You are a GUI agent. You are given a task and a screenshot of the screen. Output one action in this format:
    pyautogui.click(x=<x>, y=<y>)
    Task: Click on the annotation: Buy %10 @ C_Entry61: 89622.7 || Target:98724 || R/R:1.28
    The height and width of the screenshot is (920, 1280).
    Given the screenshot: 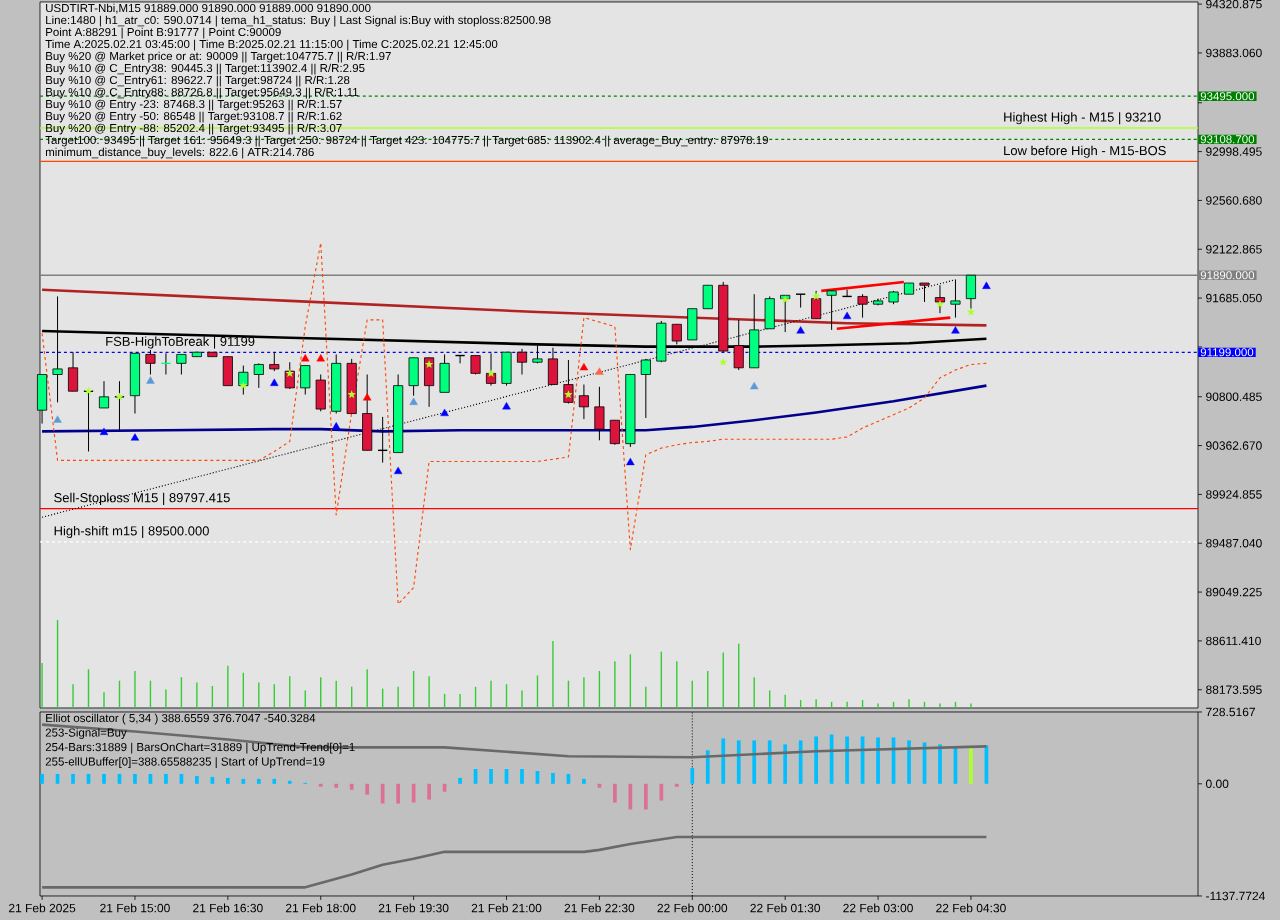 What is the action you would take?
    pyautogui.click(x=198, y=81)
    